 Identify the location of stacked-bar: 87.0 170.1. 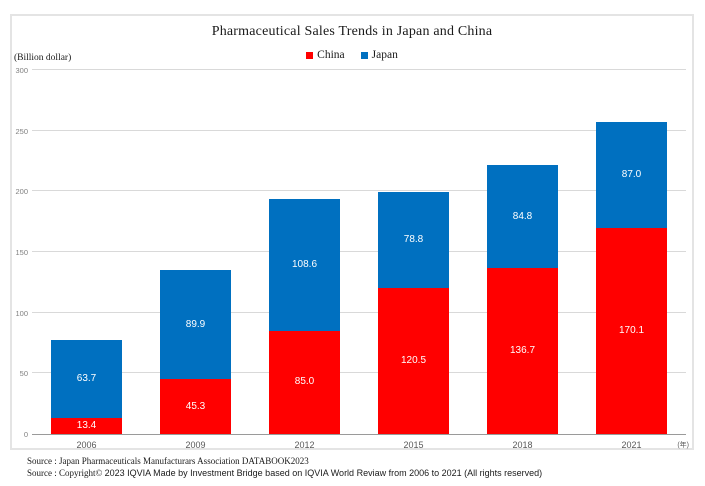
(631, 252).